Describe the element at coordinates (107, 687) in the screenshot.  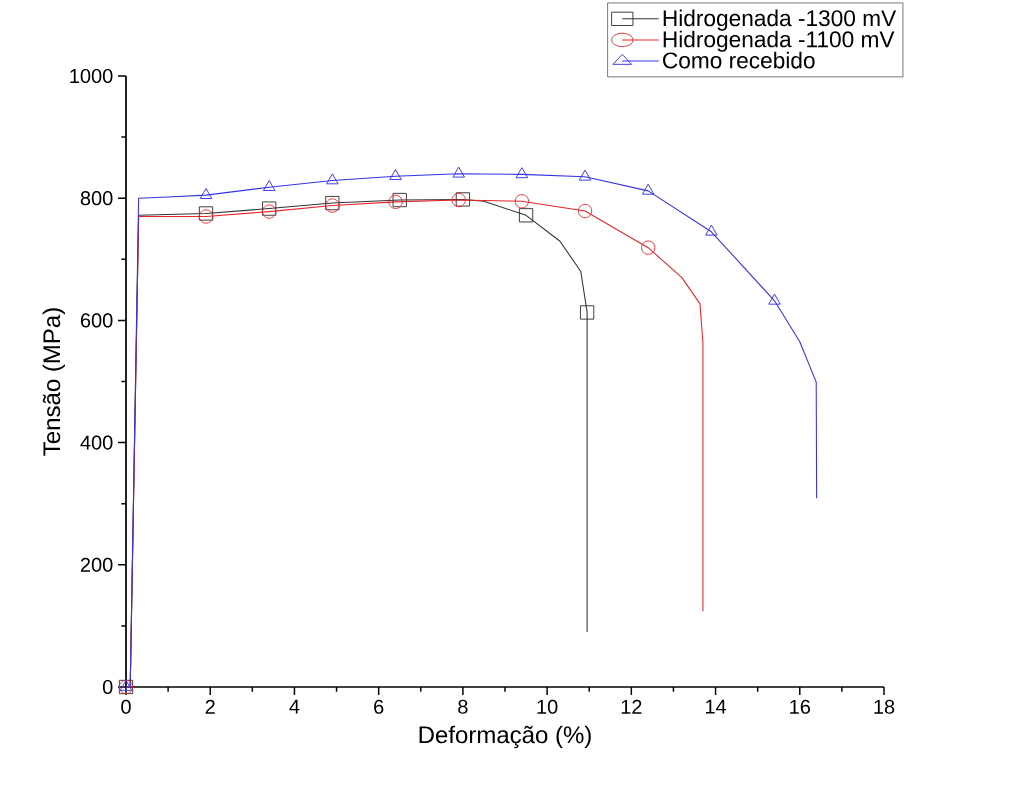
I see `y-tick-label: 0` at that location.